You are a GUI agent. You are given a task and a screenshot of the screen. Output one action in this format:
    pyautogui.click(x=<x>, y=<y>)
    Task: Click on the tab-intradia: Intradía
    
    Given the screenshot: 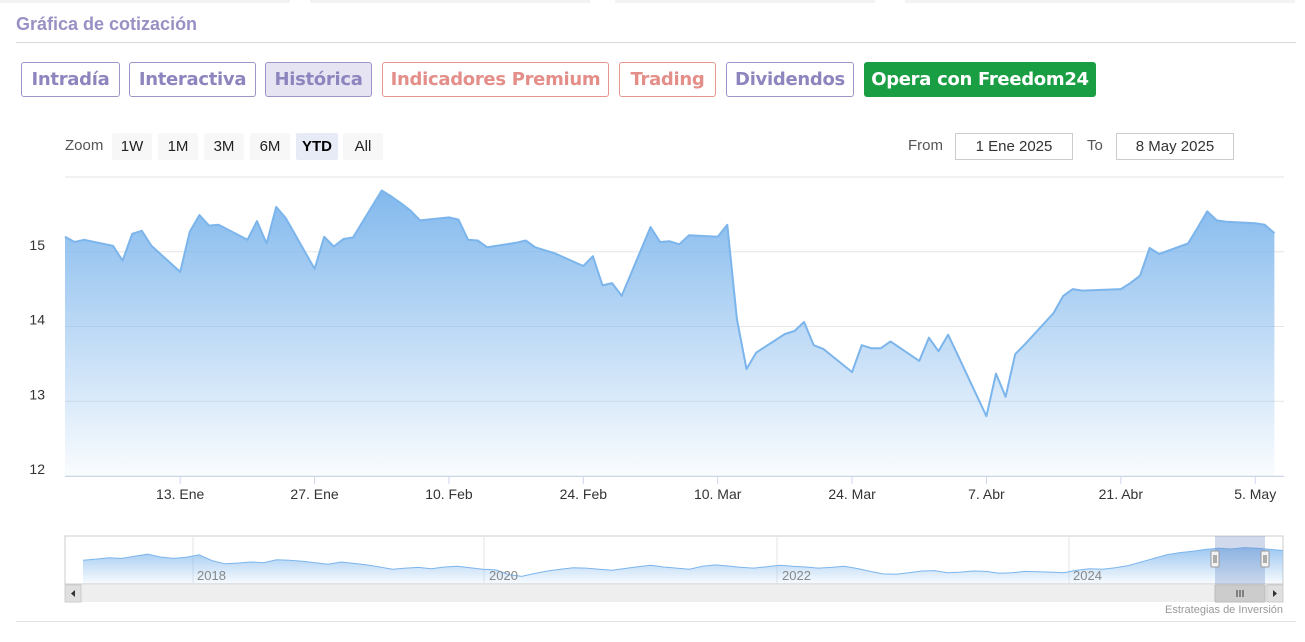 What is the action you would take?
    pyautogui.click(x=70, y=79)
    